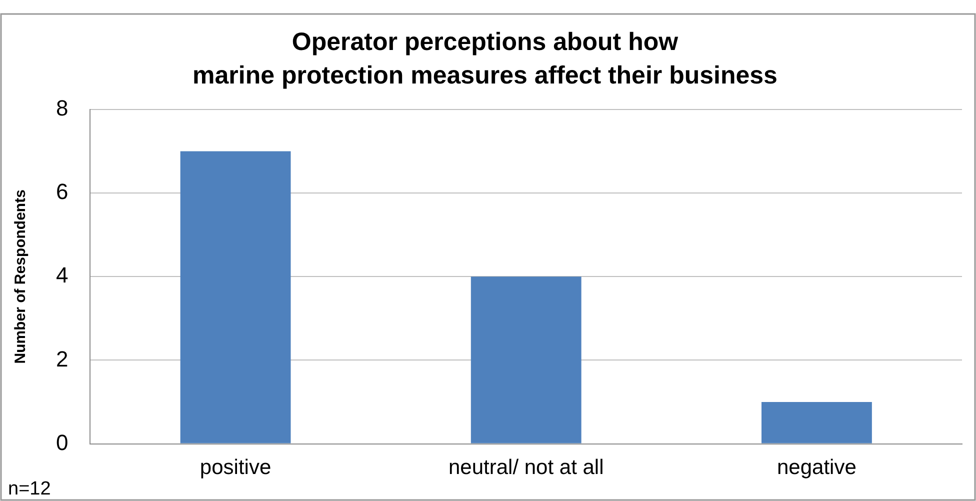 This screenshot has width=976, height=501. I want to click on chart-title: Operator perceptions about how marine protection measures affect their business, so click(485, 59).